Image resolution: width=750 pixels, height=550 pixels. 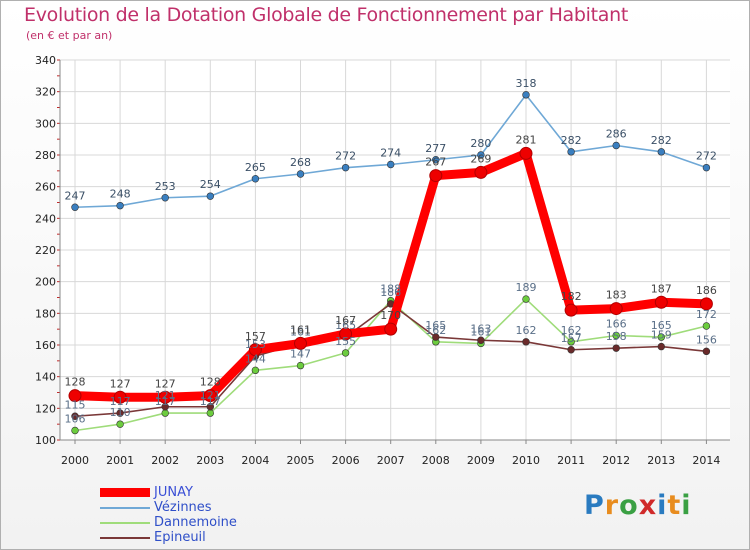 I want to click on data-label-dannemoine: 161, so click(x=480, y=331).